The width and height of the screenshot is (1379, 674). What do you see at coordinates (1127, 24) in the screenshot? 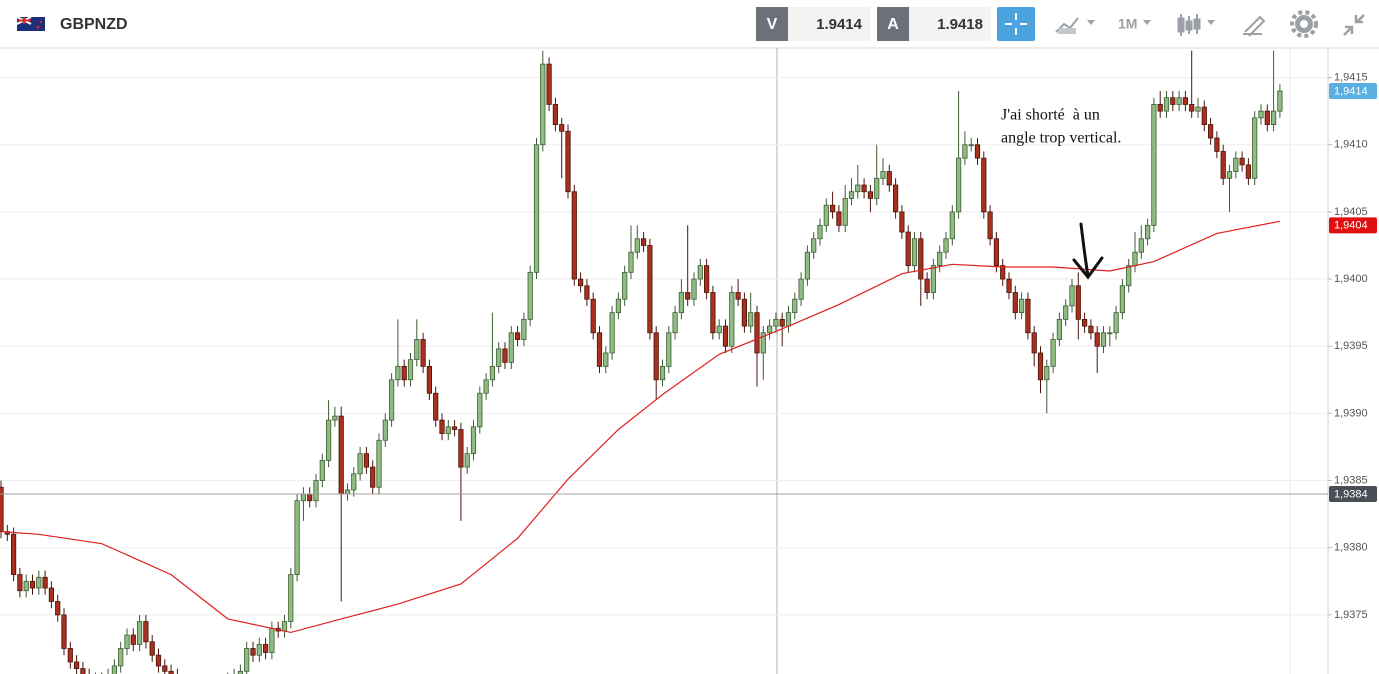
I see `timeframe: 1M` at bounding box center [1127, 24].